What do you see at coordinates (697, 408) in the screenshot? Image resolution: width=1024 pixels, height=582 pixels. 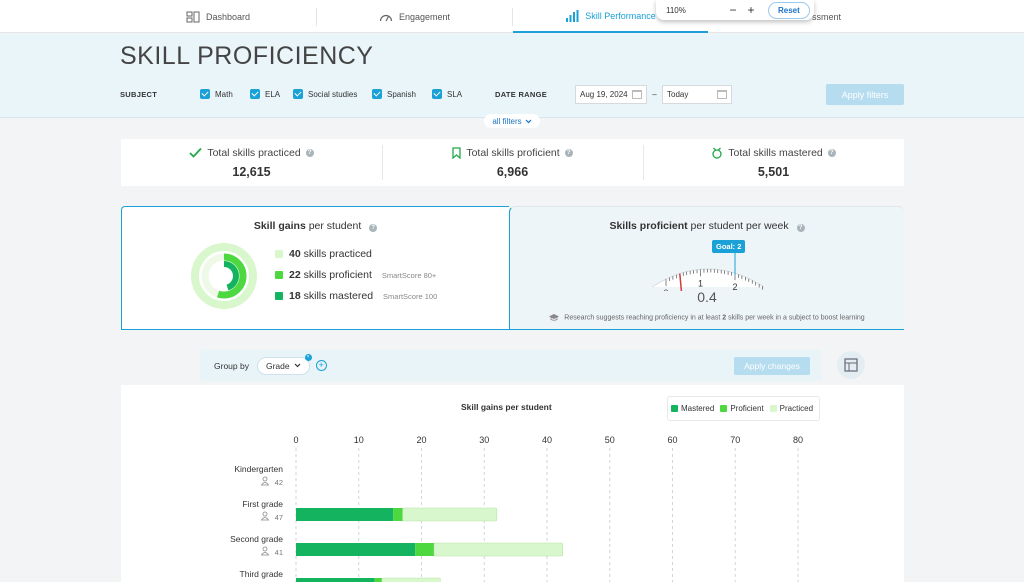 I see `legend-mastered-label: Mastered` at bounding box center [697, 408].